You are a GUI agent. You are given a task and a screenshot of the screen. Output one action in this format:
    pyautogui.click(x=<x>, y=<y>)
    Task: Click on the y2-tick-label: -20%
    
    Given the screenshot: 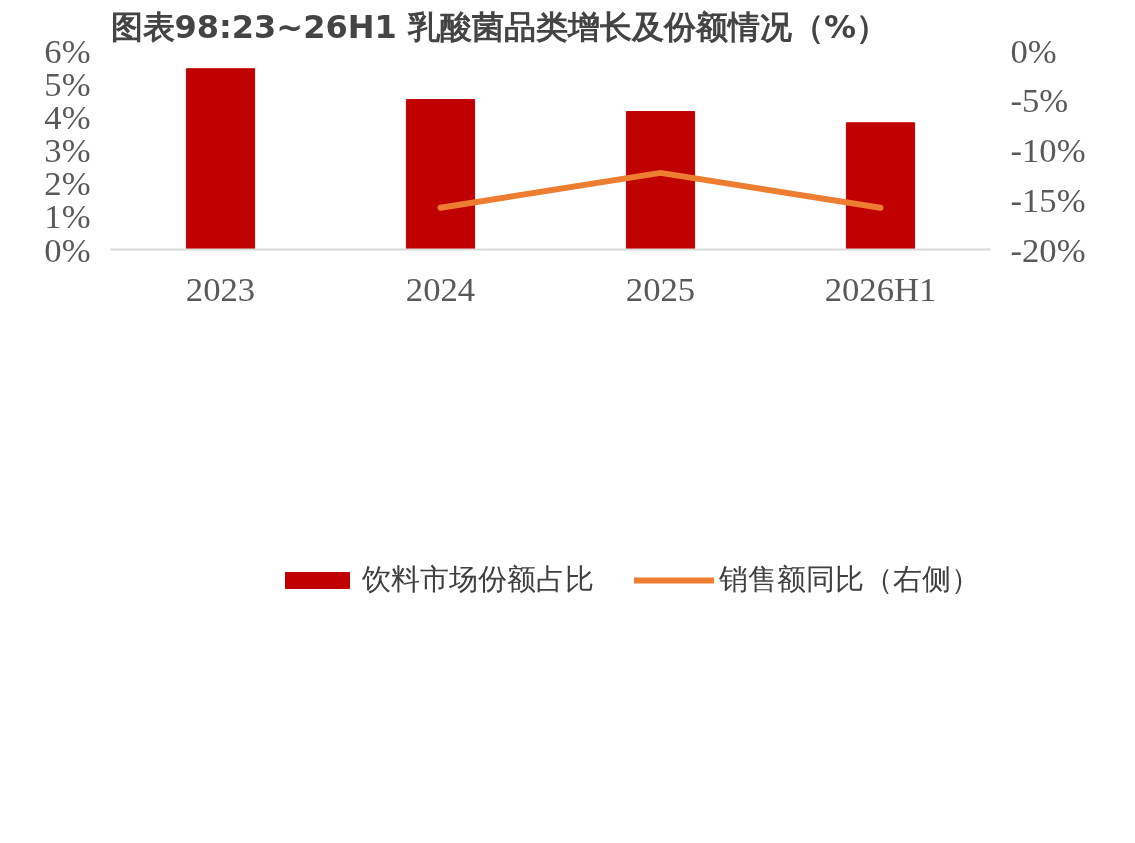 What is the action you would take?
    pyautogui.click(x=1048, y=249)
    